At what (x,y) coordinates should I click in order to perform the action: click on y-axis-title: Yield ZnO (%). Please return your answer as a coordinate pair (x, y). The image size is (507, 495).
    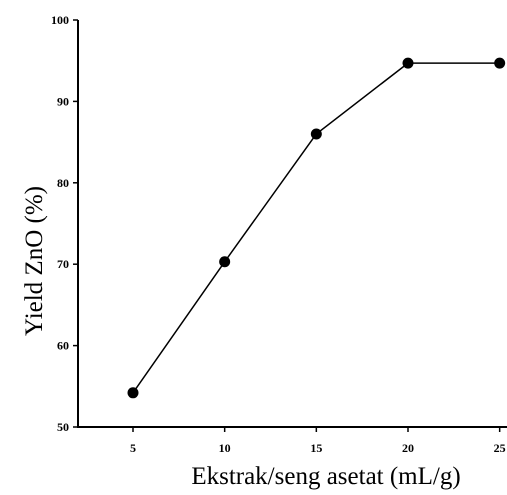
    Looking at the image, I should click on (34, 261).